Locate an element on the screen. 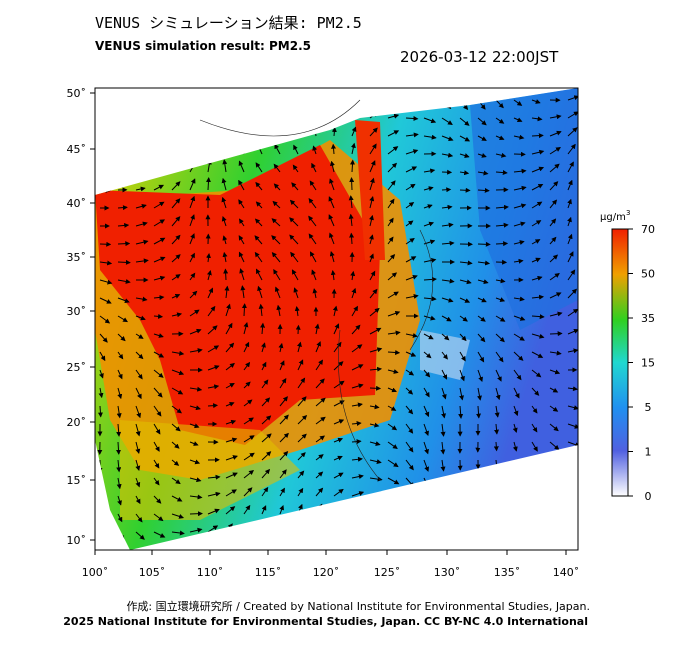 Image resolution: width=700 pixels, height=649 pixels. colorbar-label: 50 is located at coordinates (648, 274).